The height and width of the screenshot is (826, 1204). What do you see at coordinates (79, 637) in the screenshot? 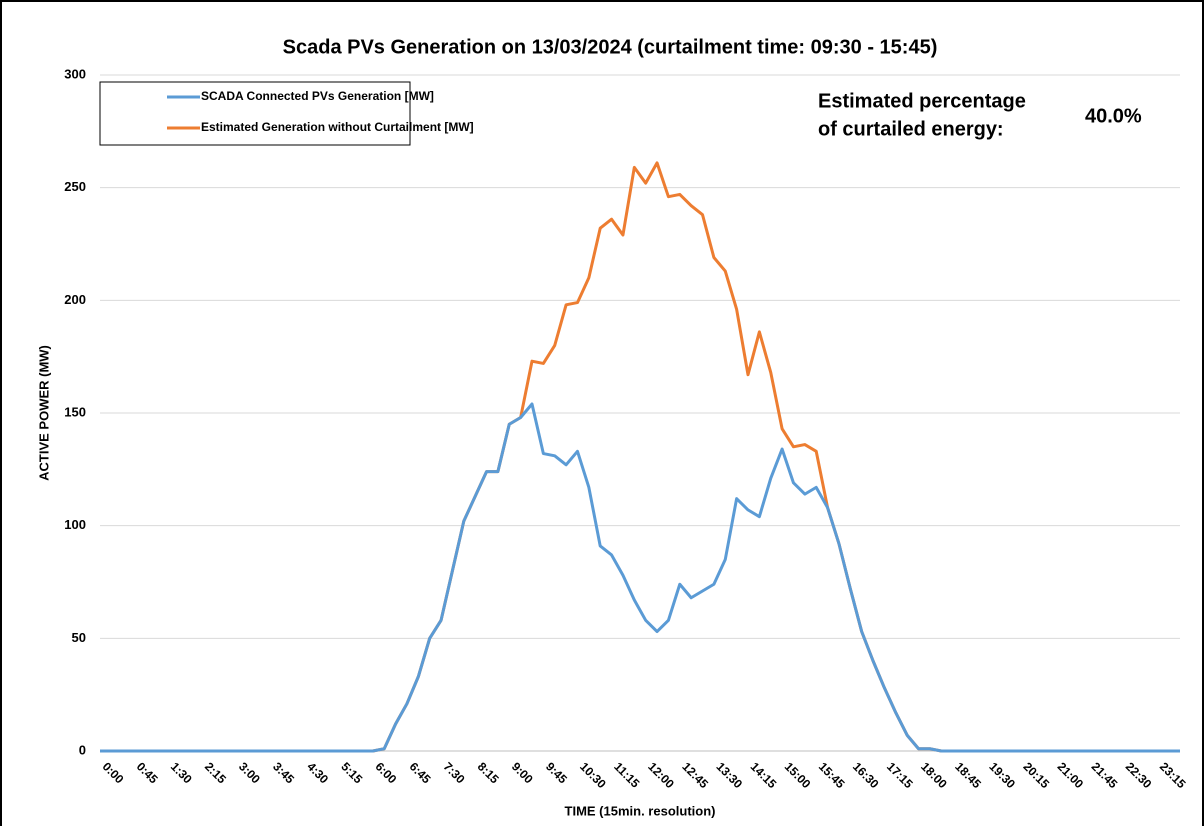
I see `y-tick-label: 50` at bounding box center [79, 637].